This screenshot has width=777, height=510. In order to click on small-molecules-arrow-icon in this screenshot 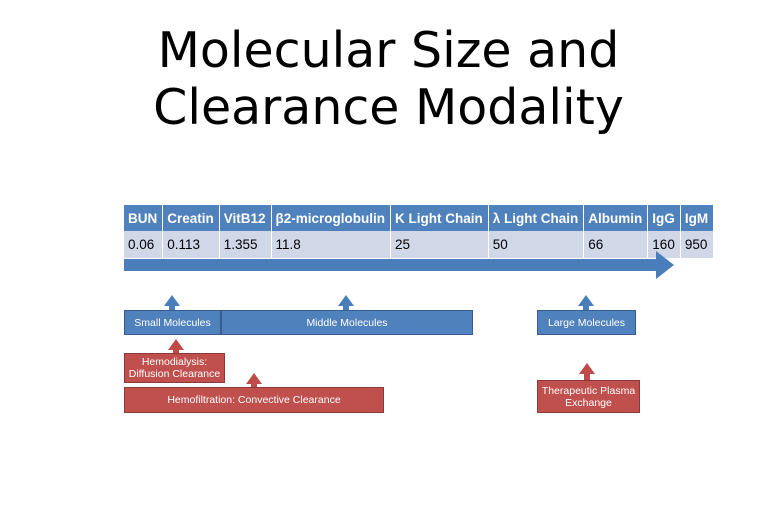, I will do `click(172, 300)`.